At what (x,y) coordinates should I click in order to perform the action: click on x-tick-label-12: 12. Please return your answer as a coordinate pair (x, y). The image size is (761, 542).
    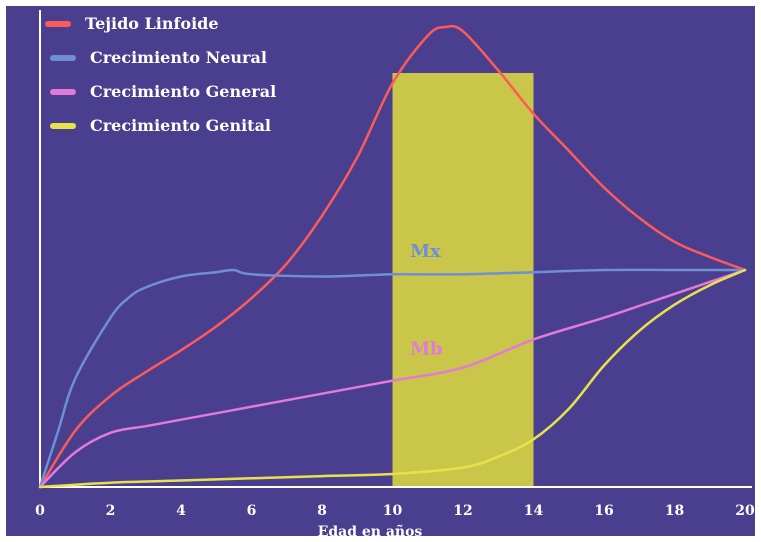
    Looking at the image, I should click on (462, 511).